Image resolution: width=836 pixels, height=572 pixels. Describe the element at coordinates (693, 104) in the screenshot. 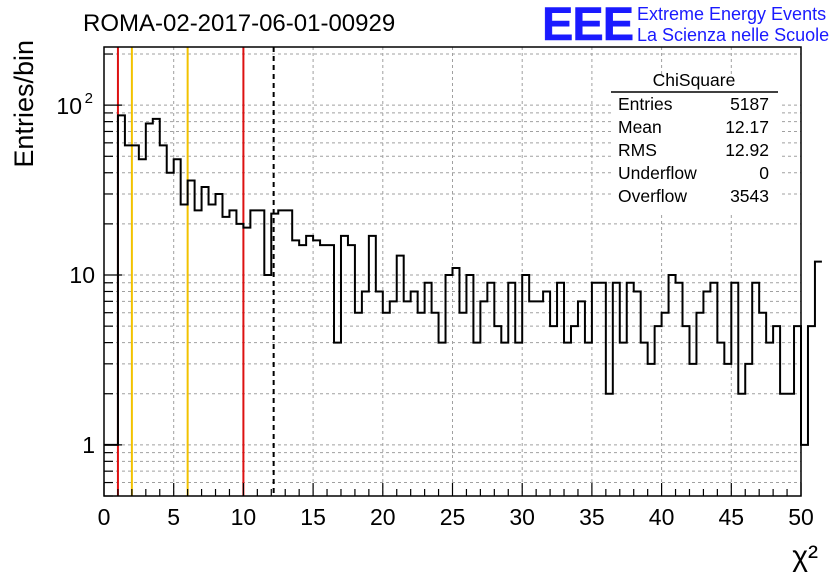

I see `stats-row: Entries 5187` at that location.